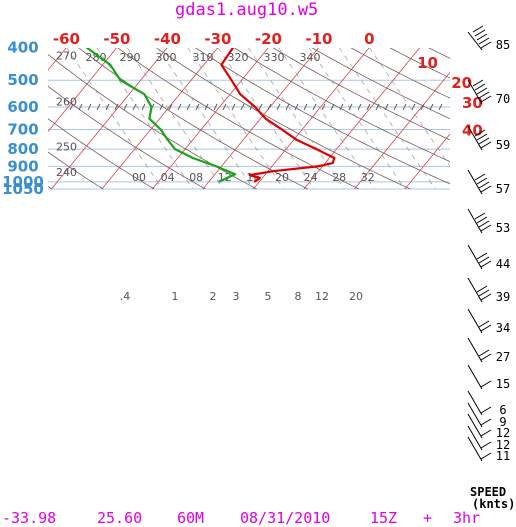  Describe the element at coordinates (503, 189) in the screenshot. I see `wind-speed-label: 57` at that location.